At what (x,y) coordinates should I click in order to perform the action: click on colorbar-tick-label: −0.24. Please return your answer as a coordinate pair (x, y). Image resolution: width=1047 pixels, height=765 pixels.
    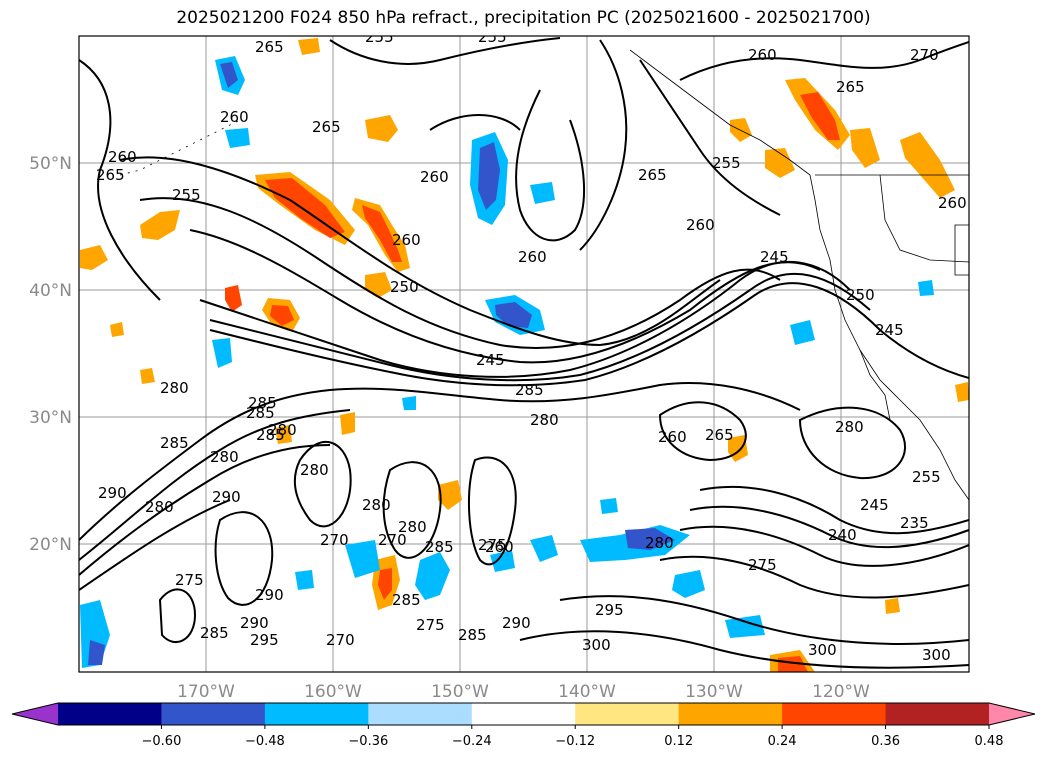
    Looking at the image, I should click on (472, 741).